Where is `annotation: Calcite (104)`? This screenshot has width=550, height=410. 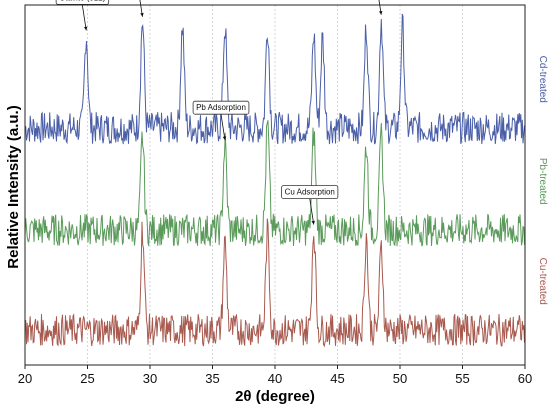
annotation: Calcite (104) is located at coordinates (141, 8).